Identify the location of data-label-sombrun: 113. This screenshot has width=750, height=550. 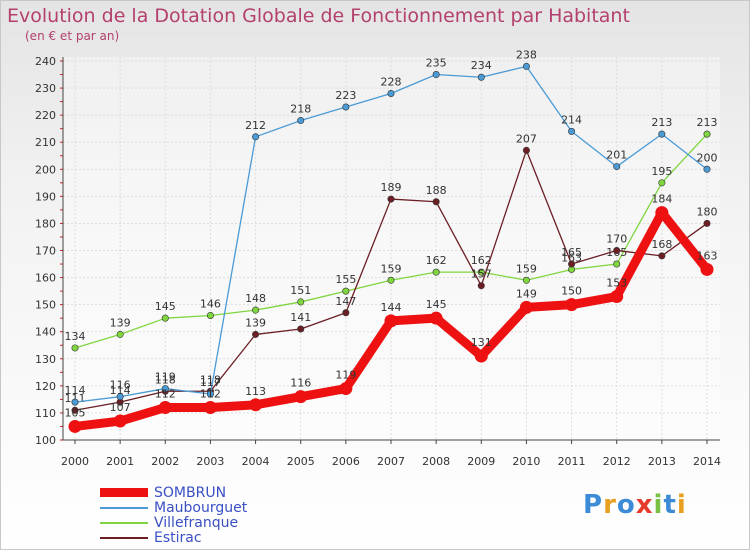
(255, 391).